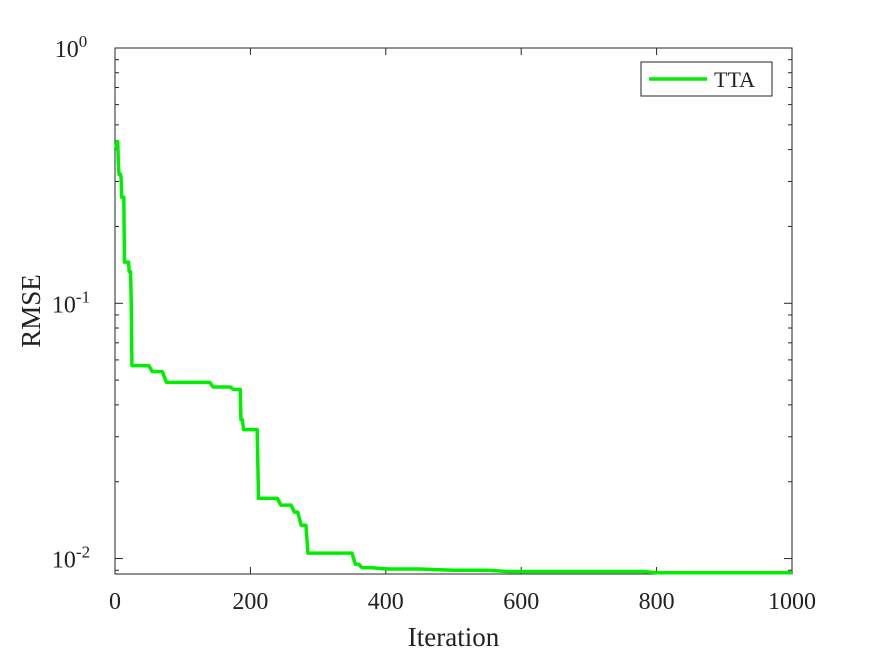  Describe the element at coordinates (657, 602) in the screenshot. I see `x-tick-label: 800` at that location.